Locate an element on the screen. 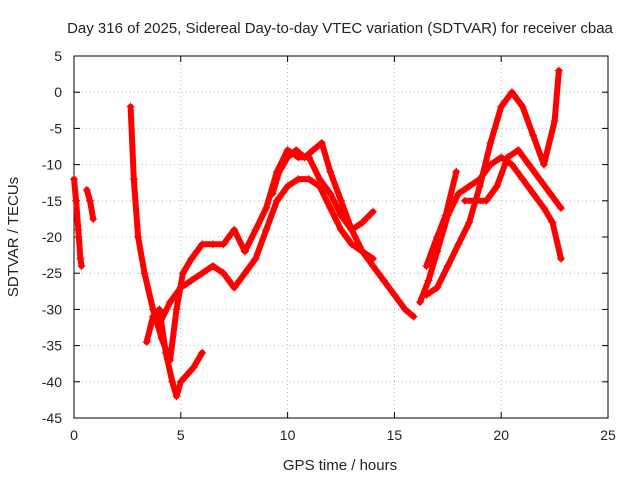 The width and height of the screenshot is (640, 480). x-tick-label: 10 is located at coordinates (288, 435).